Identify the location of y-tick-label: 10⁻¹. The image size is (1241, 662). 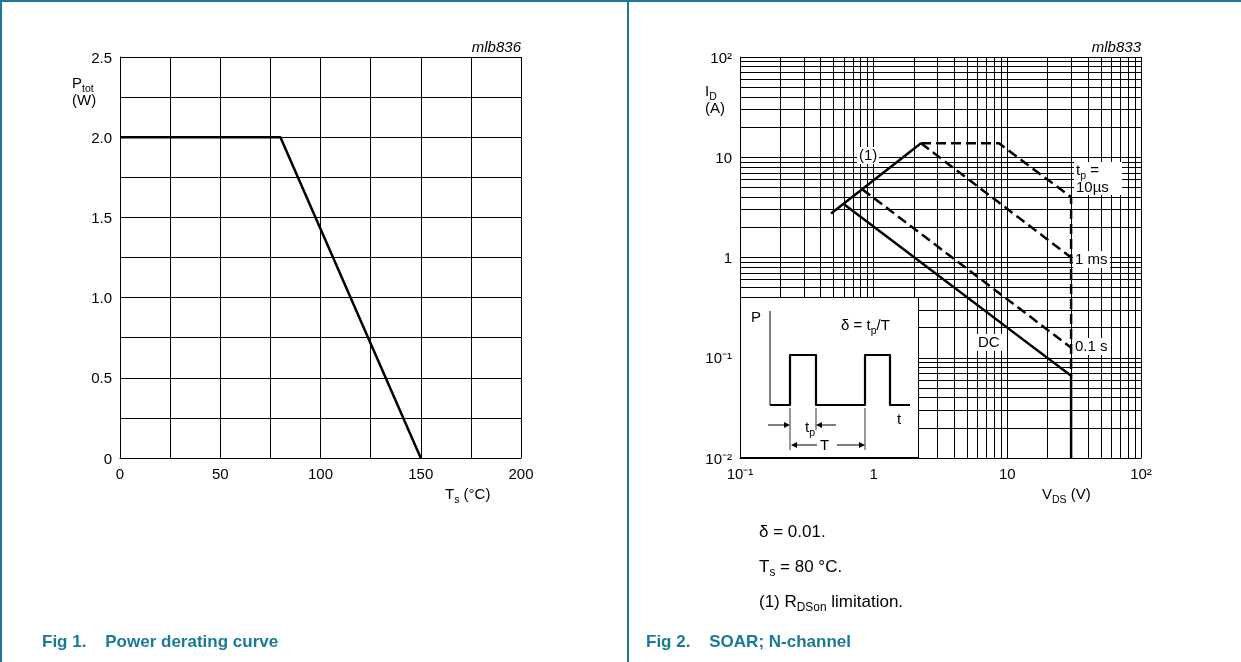
(718, 358).